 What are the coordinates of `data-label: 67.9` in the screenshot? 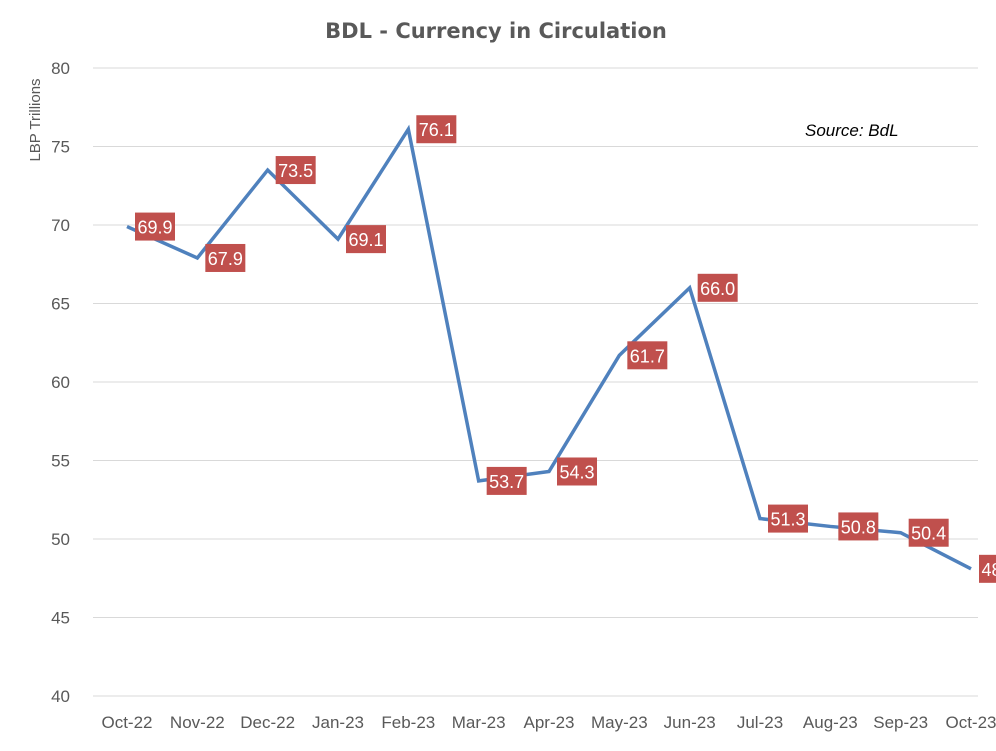 It's located at (225, 259).